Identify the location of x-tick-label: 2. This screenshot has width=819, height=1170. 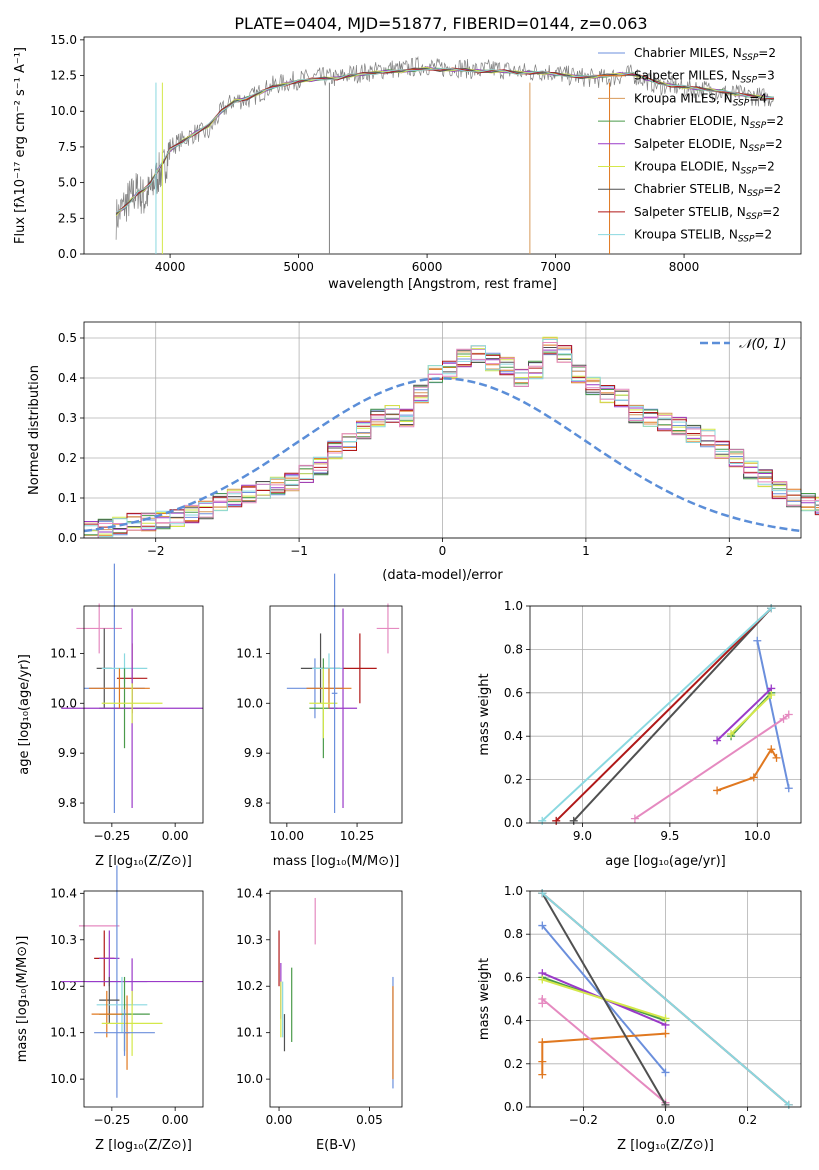
(729, 551).